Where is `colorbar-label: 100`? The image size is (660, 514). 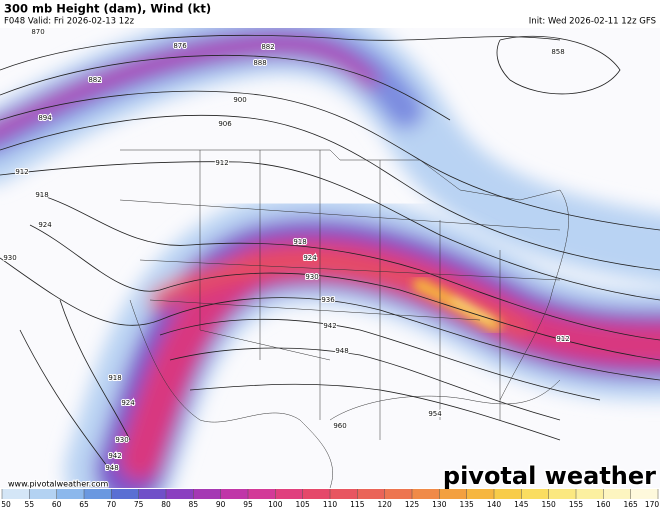 colorbar-label: 100 is located at coordinates (275, 504).